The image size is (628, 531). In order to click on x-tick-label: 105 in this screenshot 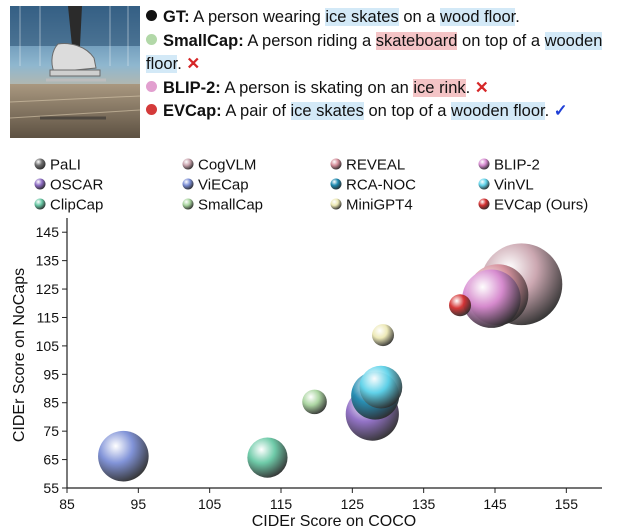, I will do `click(210, 504)`.